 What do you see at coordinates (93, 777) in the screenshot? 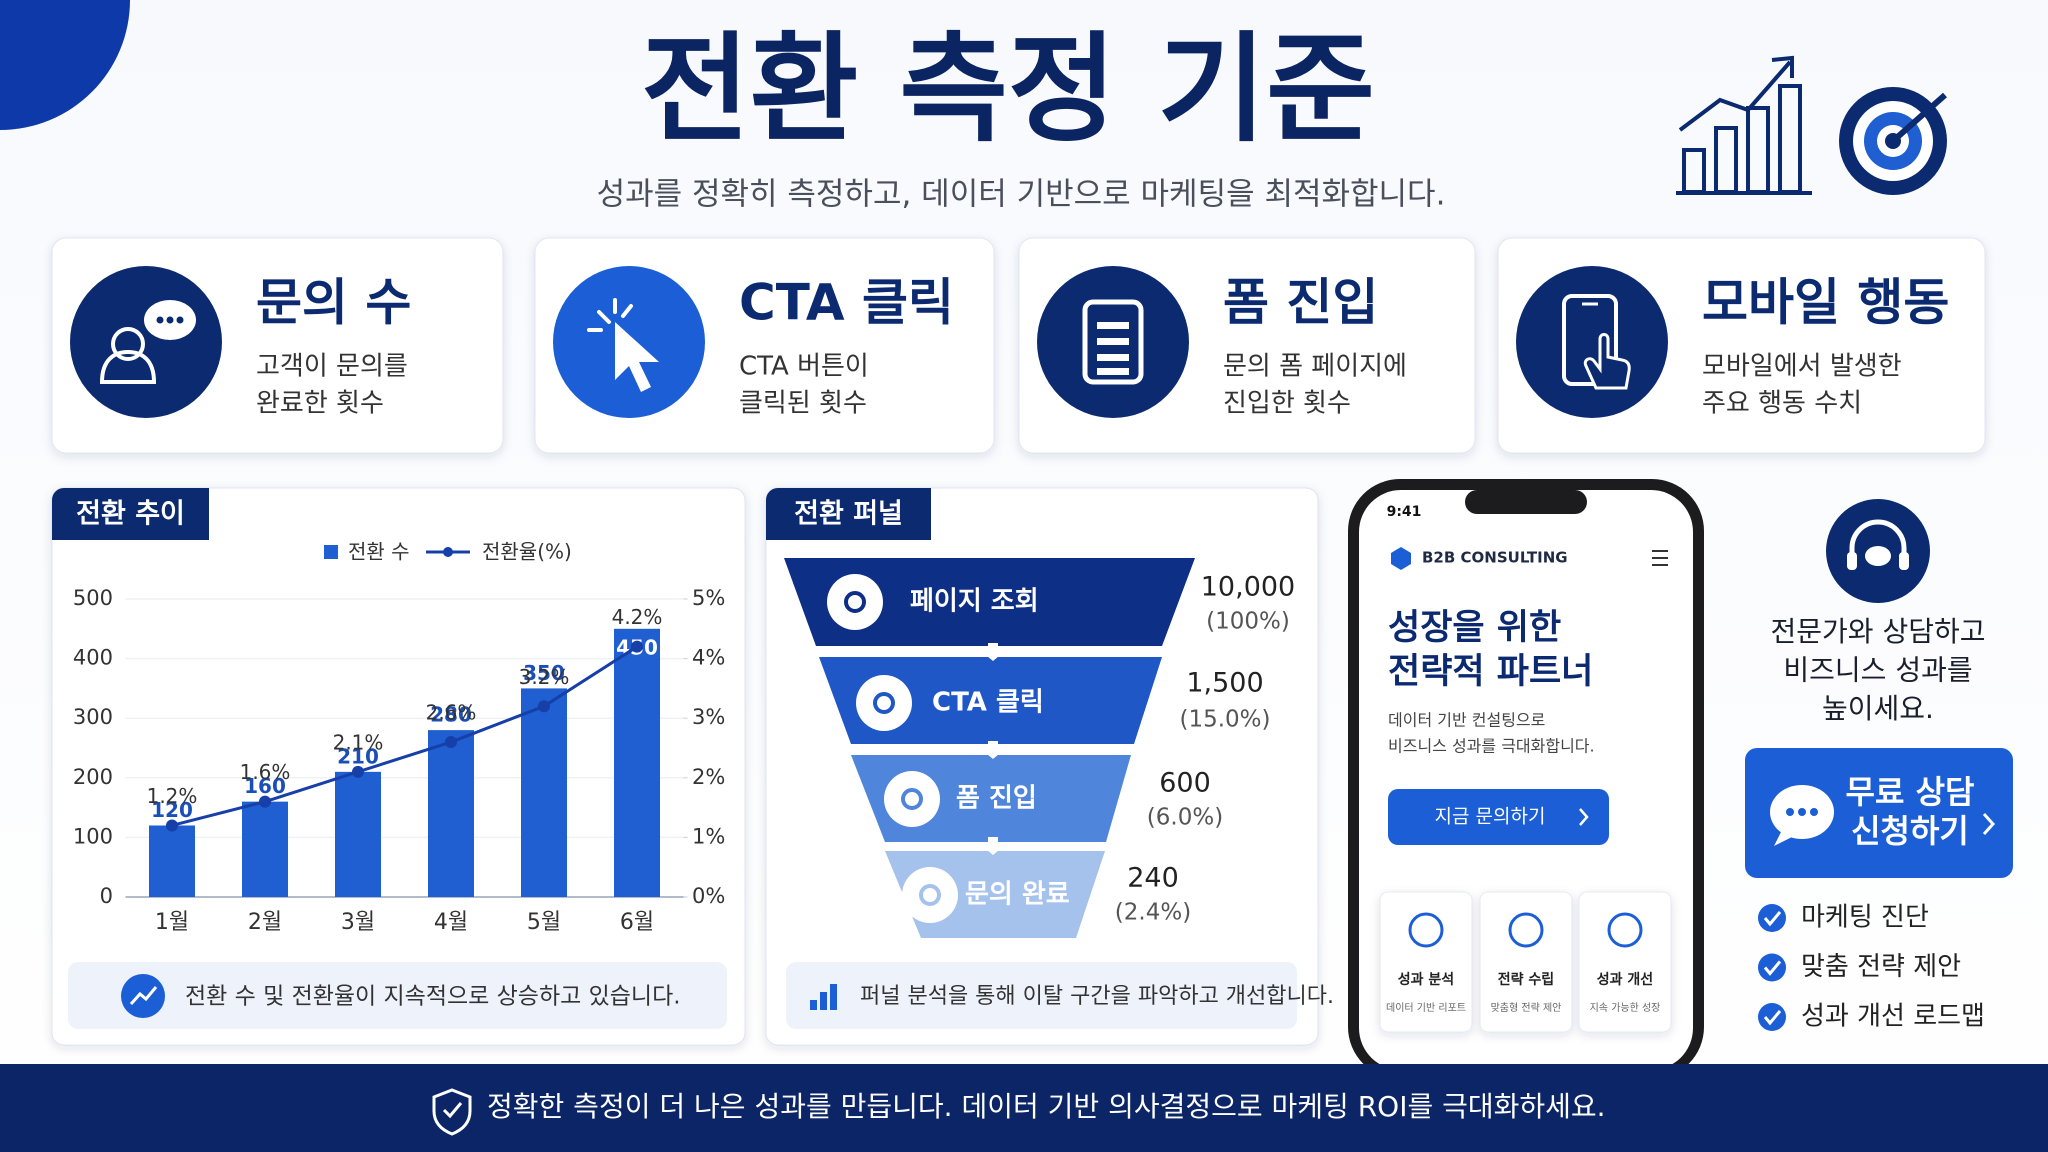
I see `y-tick-label: 200` at bounding box center [93, 777].